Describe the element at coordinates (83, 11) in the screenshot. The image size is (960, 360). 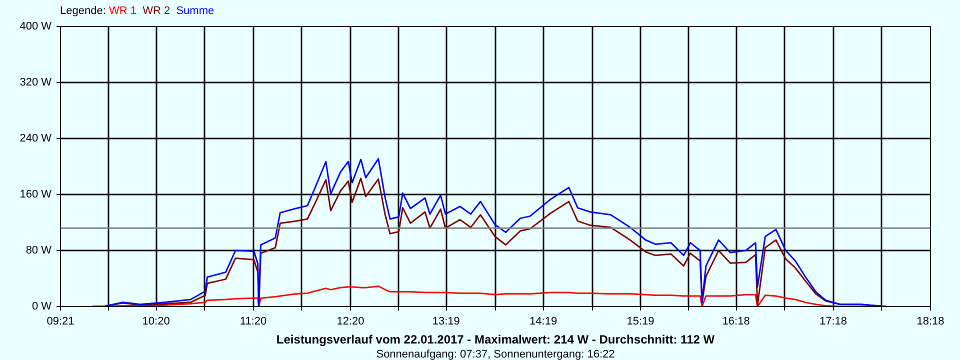
I see `legend-title: Legende:` at that location.